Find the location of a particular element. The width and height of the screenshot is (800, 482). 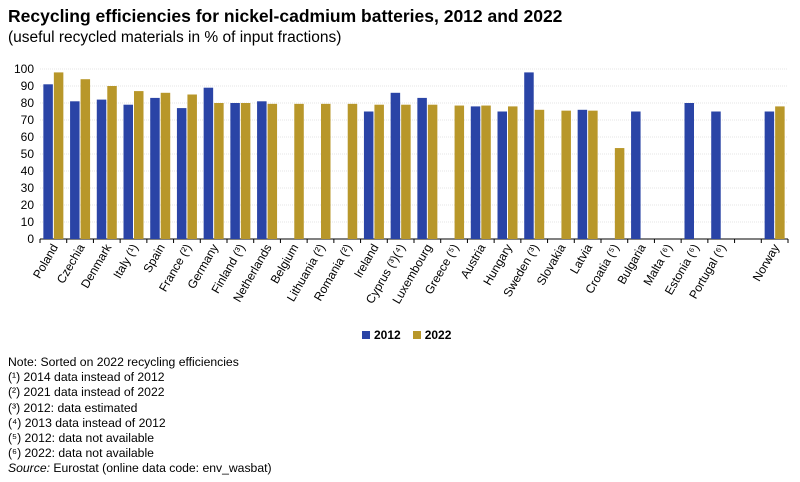

legend-item-2012: 2012 is located at coordinates (381, 335).